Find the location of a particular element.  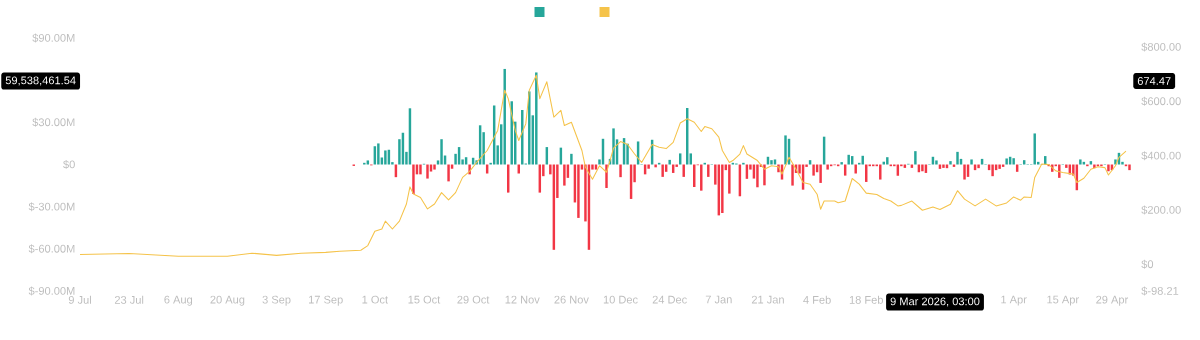

y2-tick-label: $800.00 is located at coordinates (1161, 47).